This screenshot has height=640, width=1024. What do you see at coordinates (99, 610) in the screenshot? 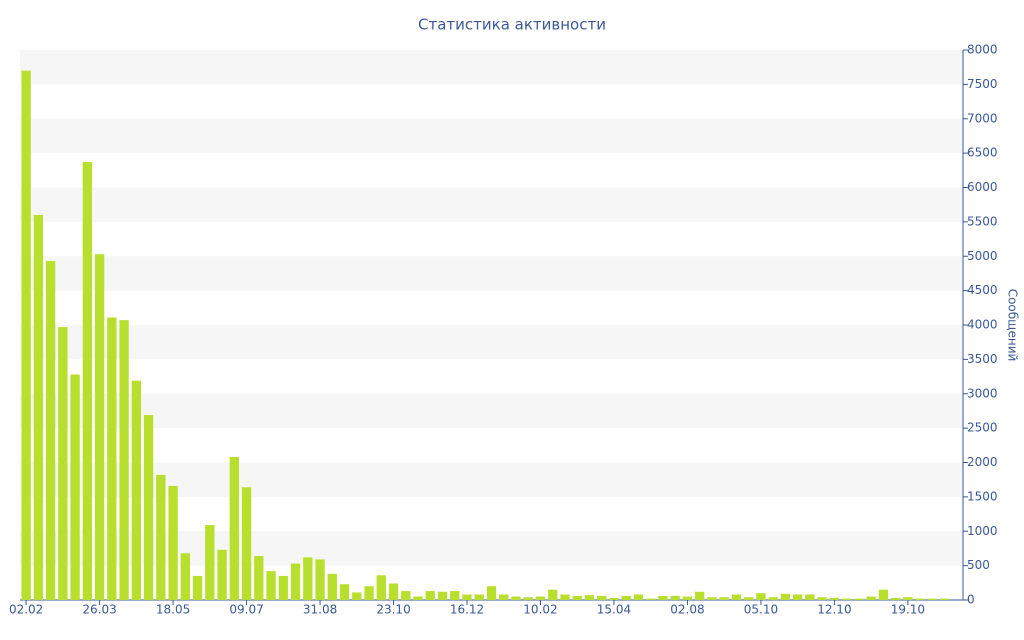
I see `x-tick-label: 26.03` at bounding box center [99, 610].